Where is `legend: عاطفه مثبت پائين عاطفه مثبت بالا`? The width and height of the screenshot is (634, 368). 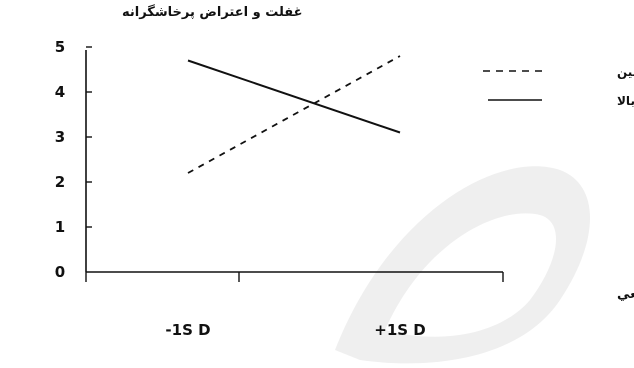
legend: عاطفه مثبت پائين عاطفه مثبت بالا is located at coordinates (558, 86).